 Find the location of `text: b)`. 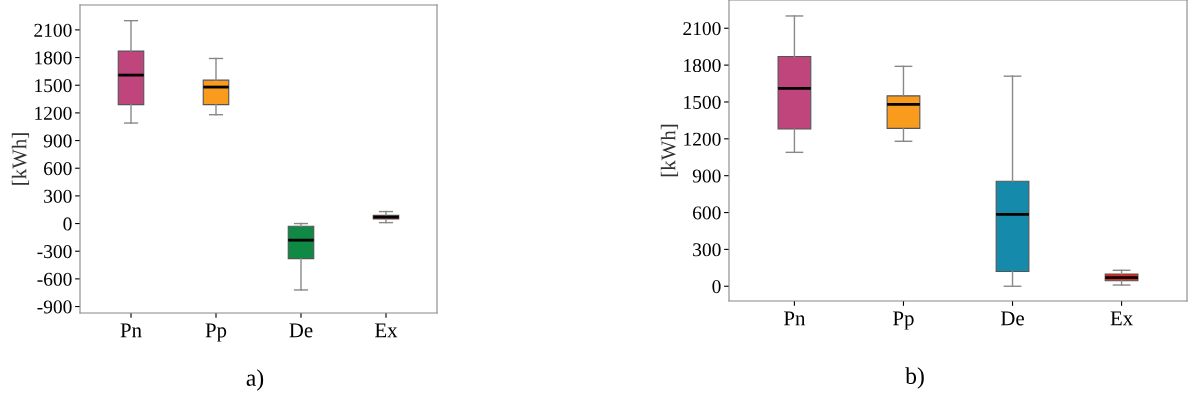

text: b) is located at coordinates (914, 378).